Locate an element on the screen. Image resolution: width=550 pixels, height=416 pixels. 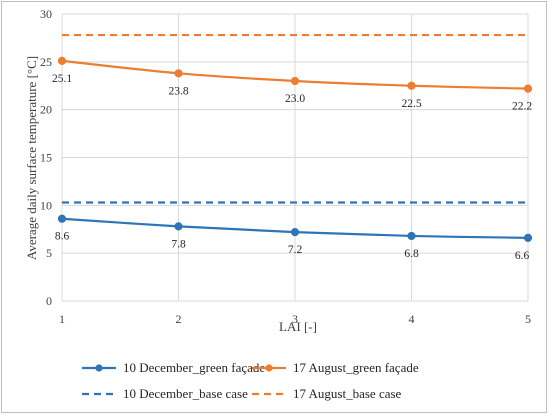
y-axis-title: Average daily surface temperature [°C] is located at coordinates (31, 158).